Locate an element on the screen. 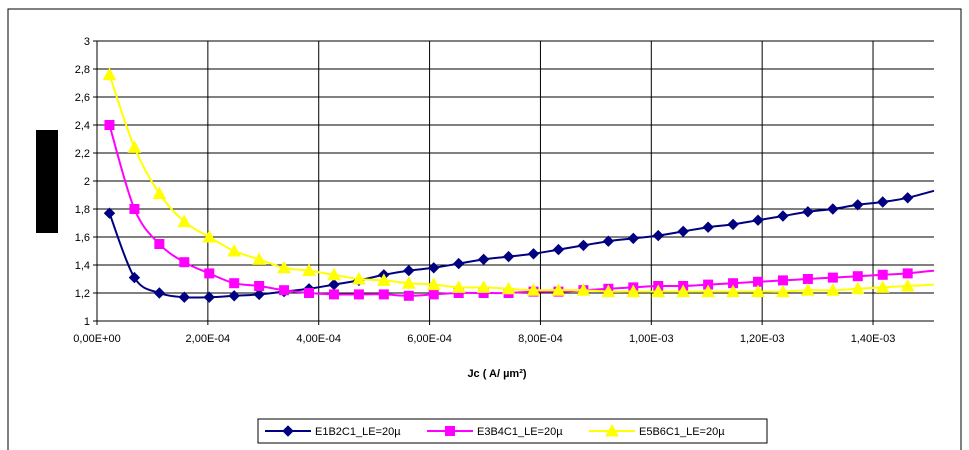  redacted-block is located at coordinates (47, 181).